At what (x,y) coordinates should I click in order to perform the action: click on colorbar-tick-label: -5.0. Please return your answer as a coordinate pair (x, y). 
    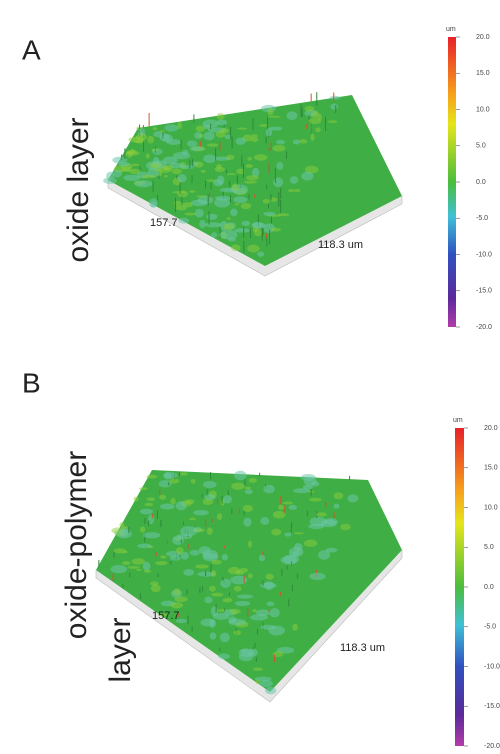
    Looking at the image, I should click on (490, 627).